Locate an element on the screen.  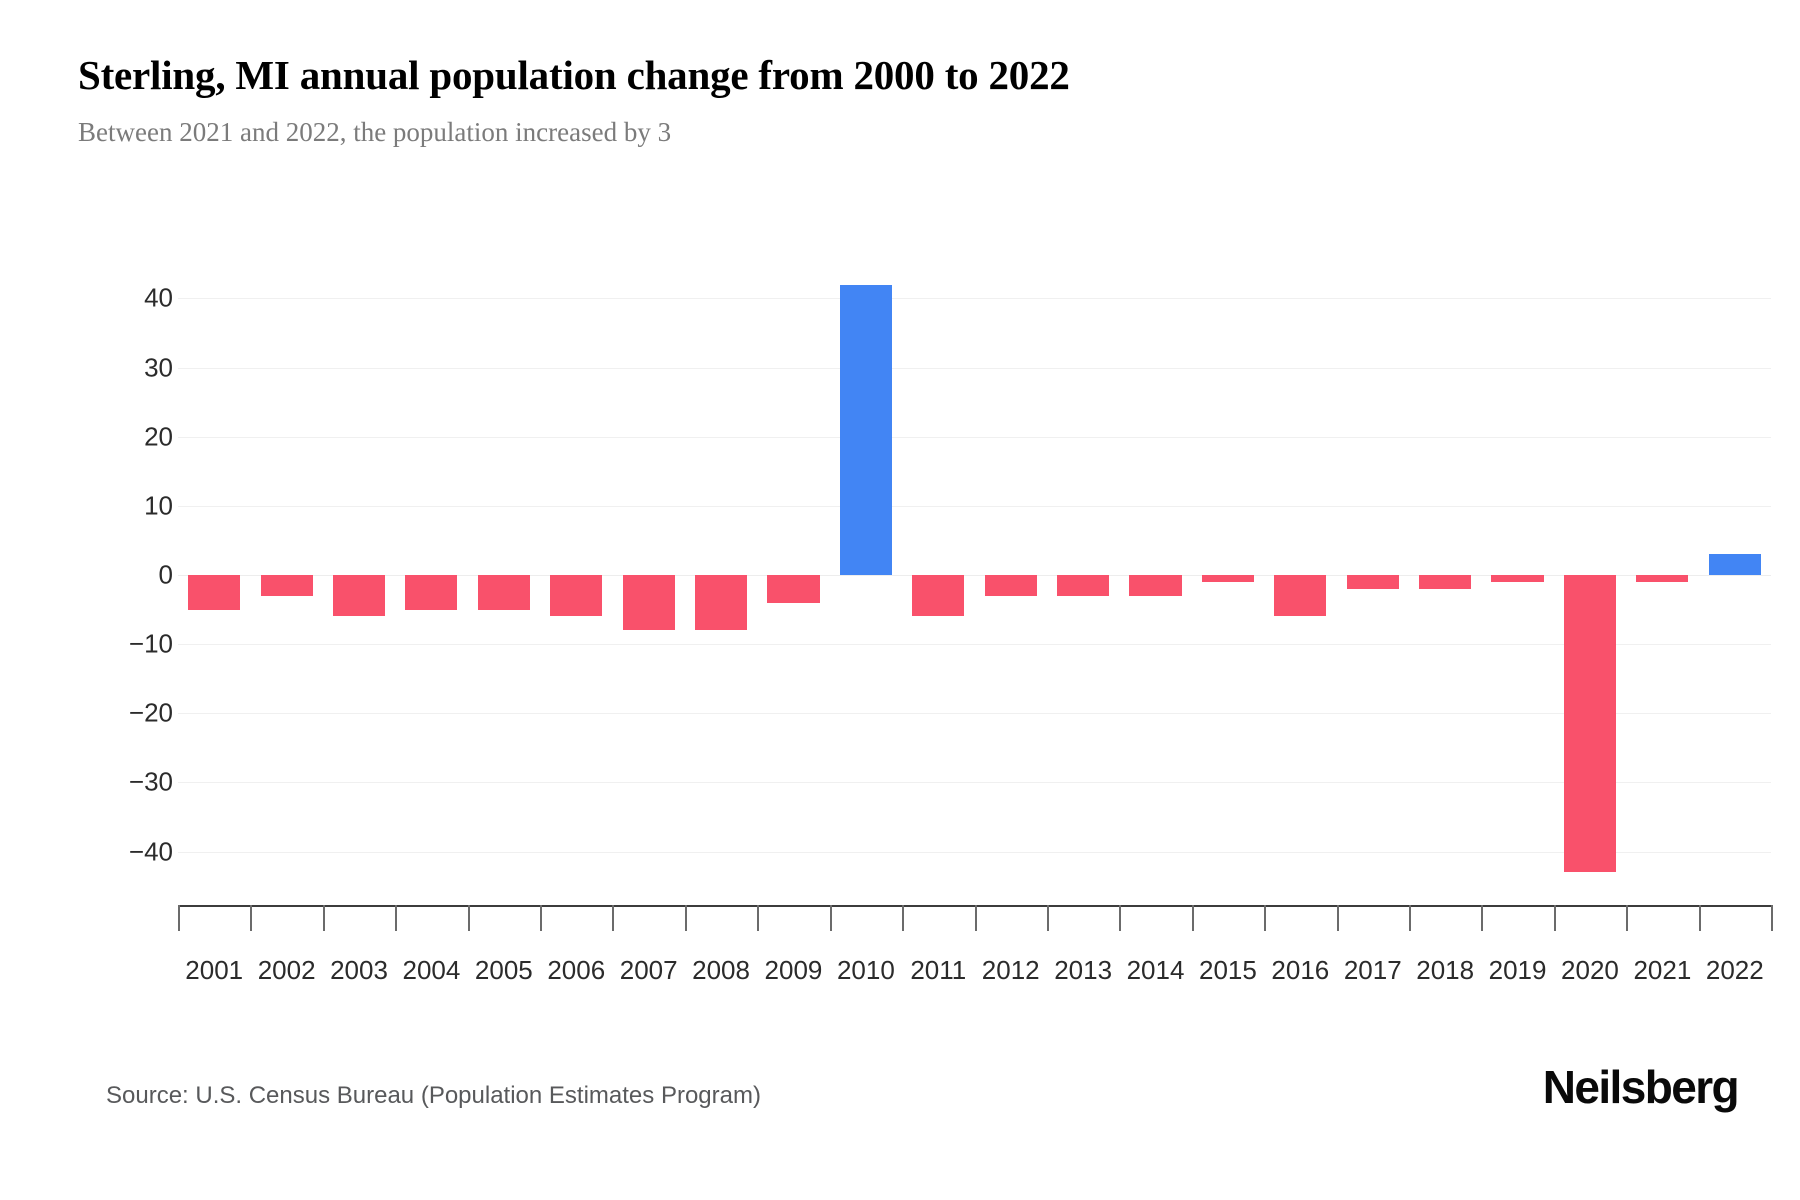
y-axis-tick-label: −30 is located at coordinates (150, 781).